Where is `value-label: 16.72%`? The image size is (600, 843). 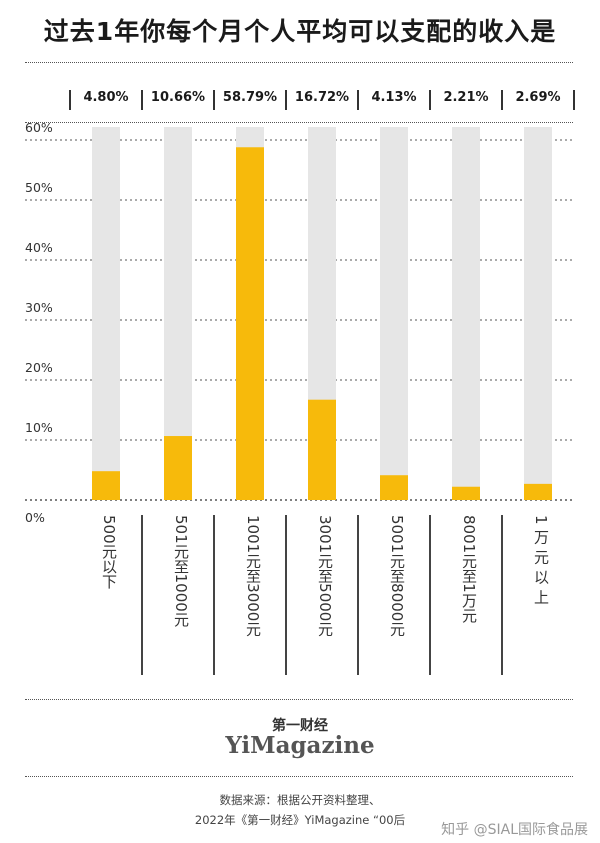 value-label: 16.72% is located at coordinates (322, 97).